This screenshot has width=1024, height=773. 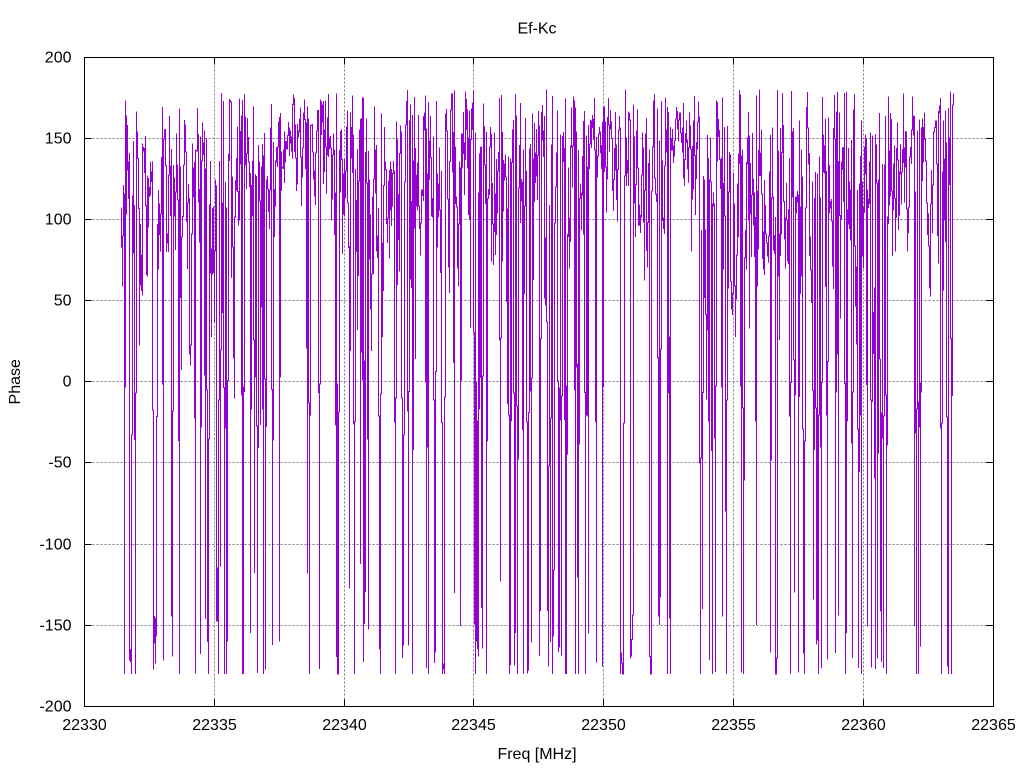 What do you see at coordinates (67, 382) in the screenshot?
I see `svg-text: 0` at bounding box center [67, 382].